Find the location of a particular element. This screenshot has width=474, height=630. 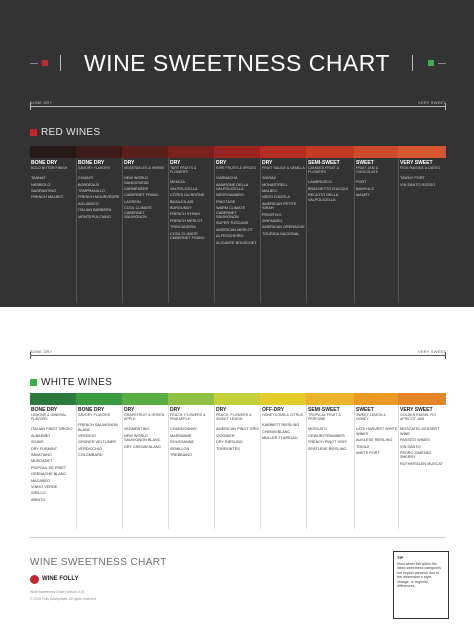

wine-item: GEWÜRZTRAMINER is located at coordinates (326, 435).